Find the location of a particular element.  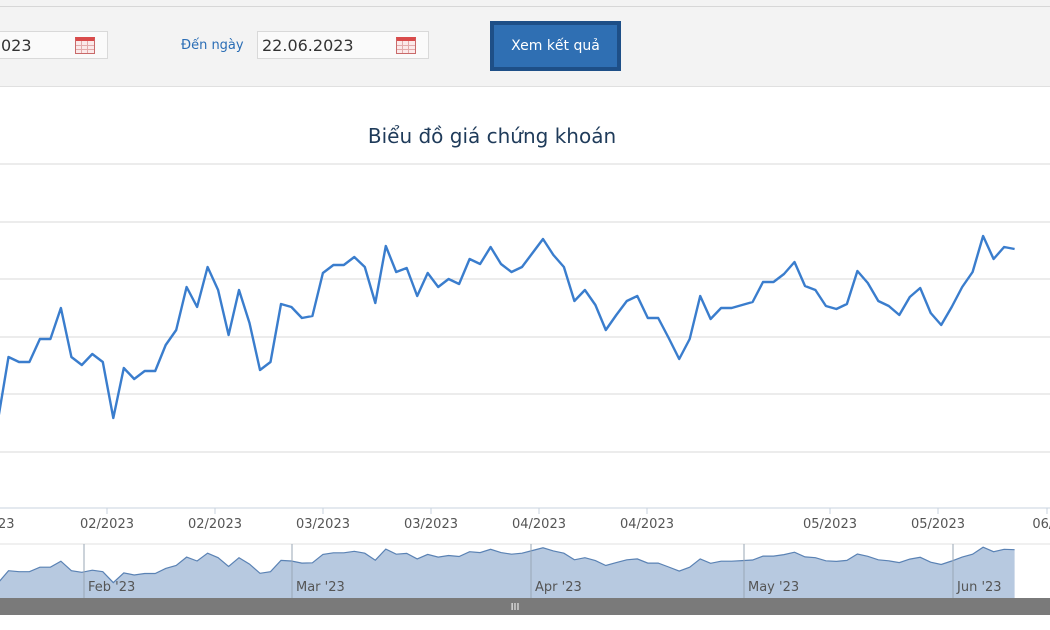

navigator-line is located at coordinates (507, 565).